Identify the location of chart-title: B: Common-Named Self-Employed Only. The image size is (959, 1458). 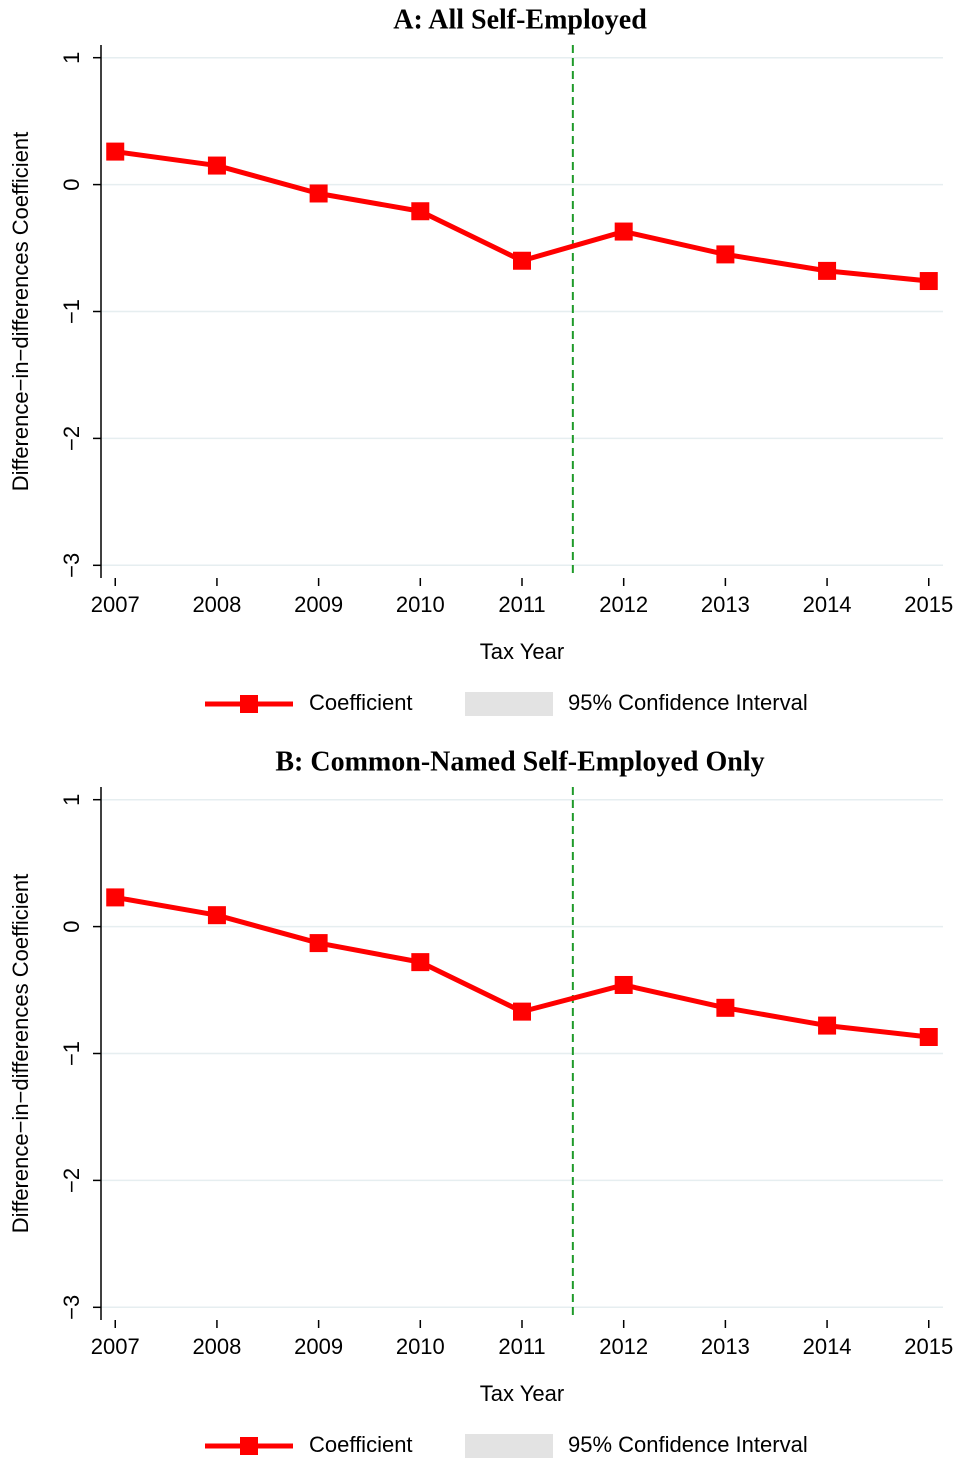
(519, 761).